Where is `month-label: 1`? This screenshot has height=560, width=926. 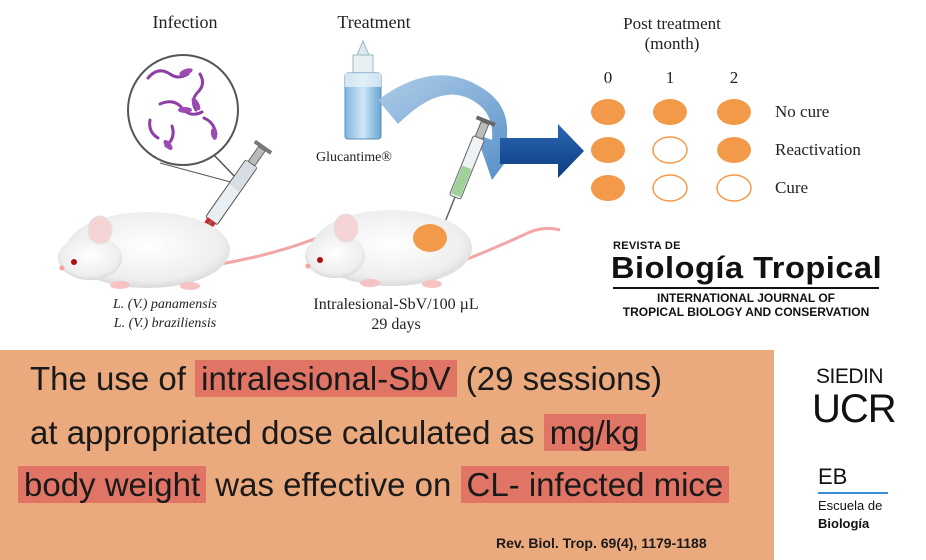 month-label: 1 is located at coordinates (670, 77).